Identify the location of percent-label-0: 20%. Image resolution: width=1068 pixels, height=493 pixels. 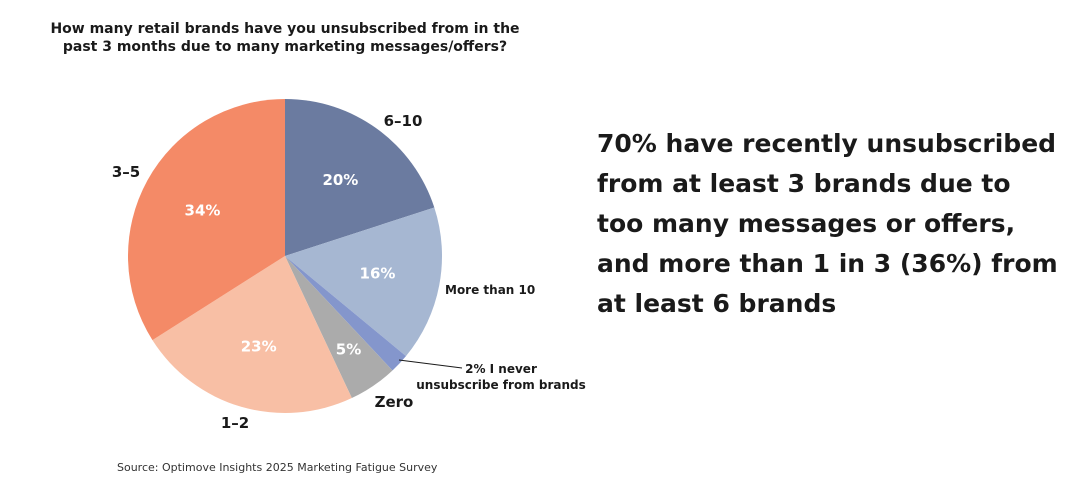
(340, 180).